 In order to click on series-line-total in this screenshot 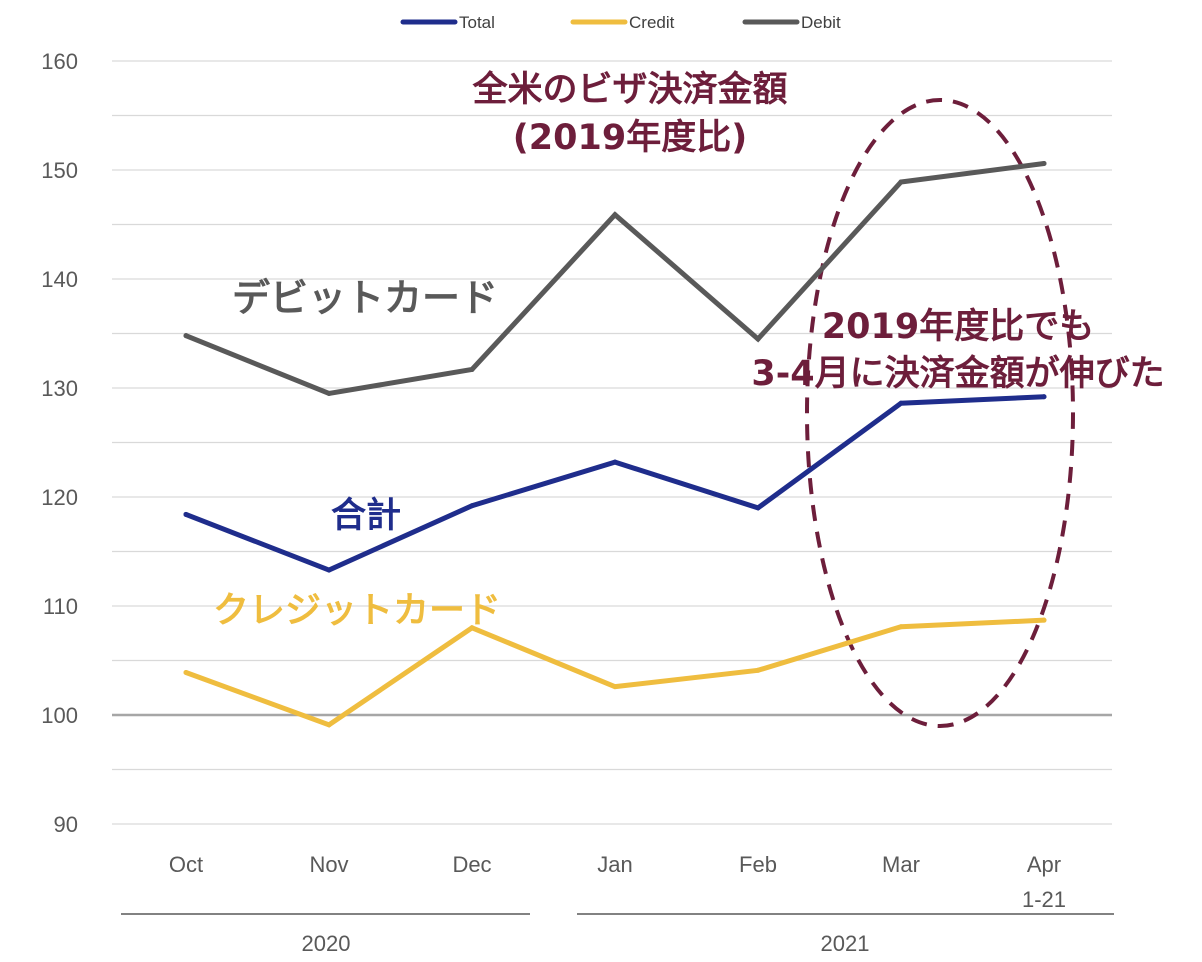, I will do `click(615, 483)`.